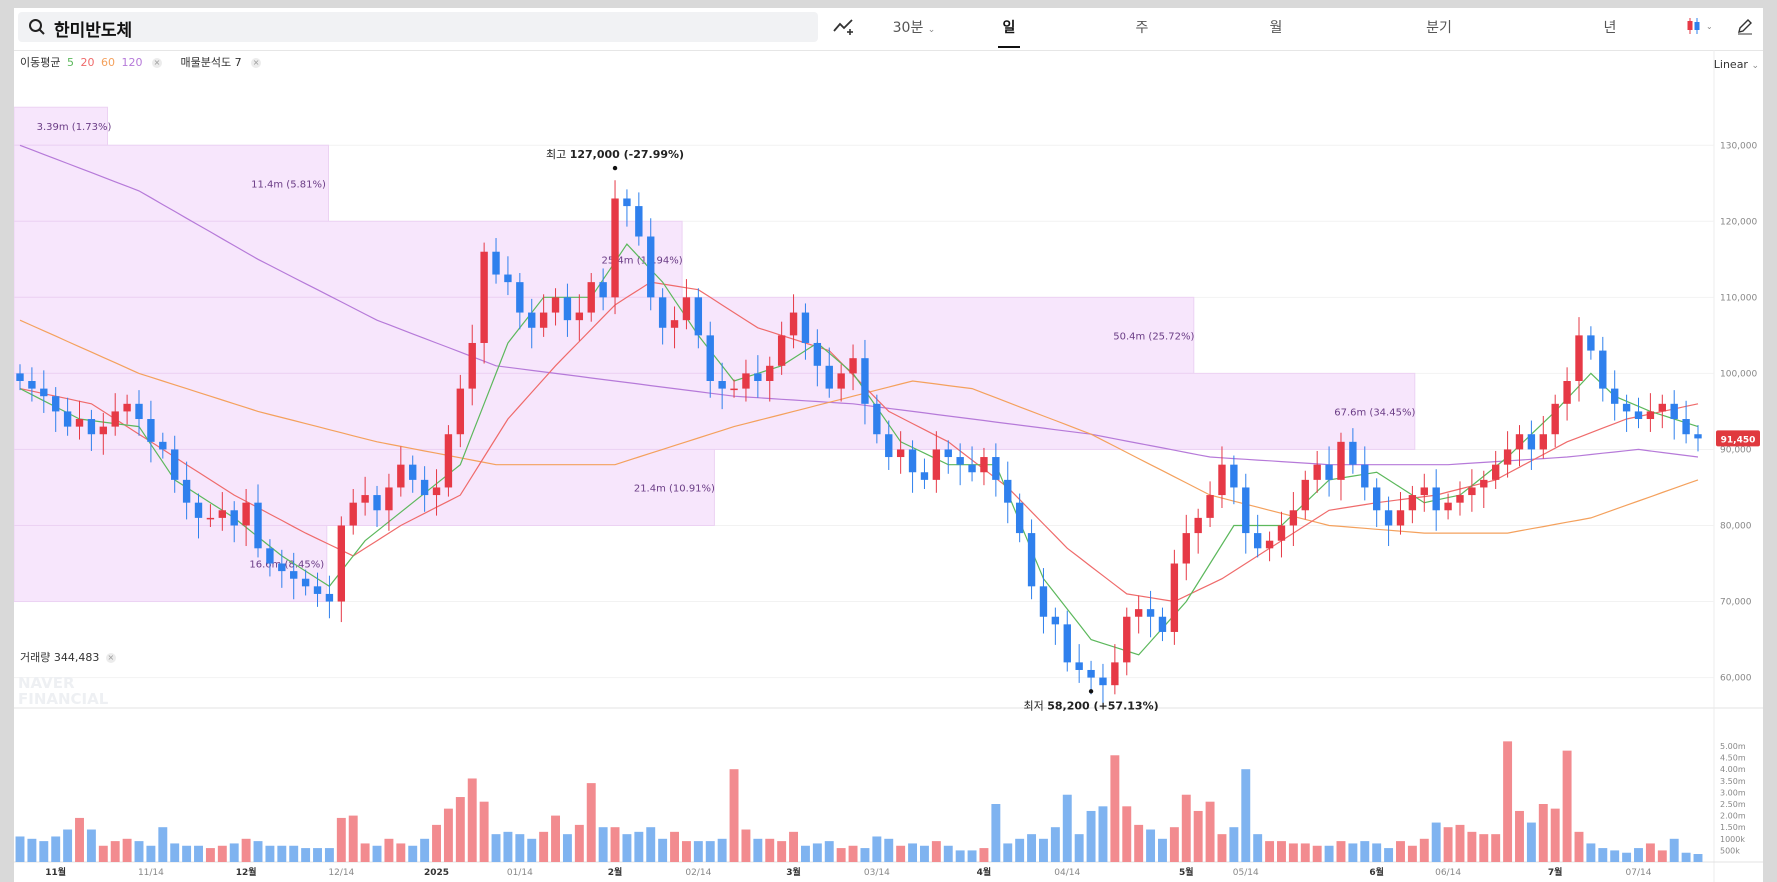 Image resolution: width=1777 pixels, height=882 pixels. I want to click on volume-profile-label: 11.4m (5.81%), so click(288, 184).